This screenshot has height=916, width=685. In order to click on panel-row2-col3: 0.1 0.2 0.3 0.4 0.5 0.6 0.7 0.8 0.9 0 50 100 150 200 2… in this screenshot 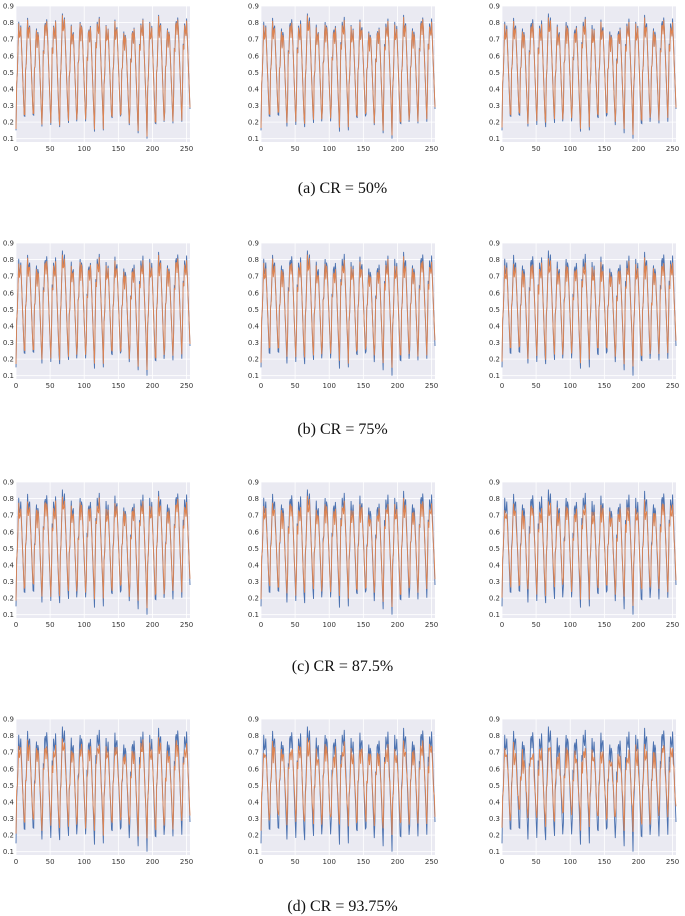, I will do `click(584, 315)`.